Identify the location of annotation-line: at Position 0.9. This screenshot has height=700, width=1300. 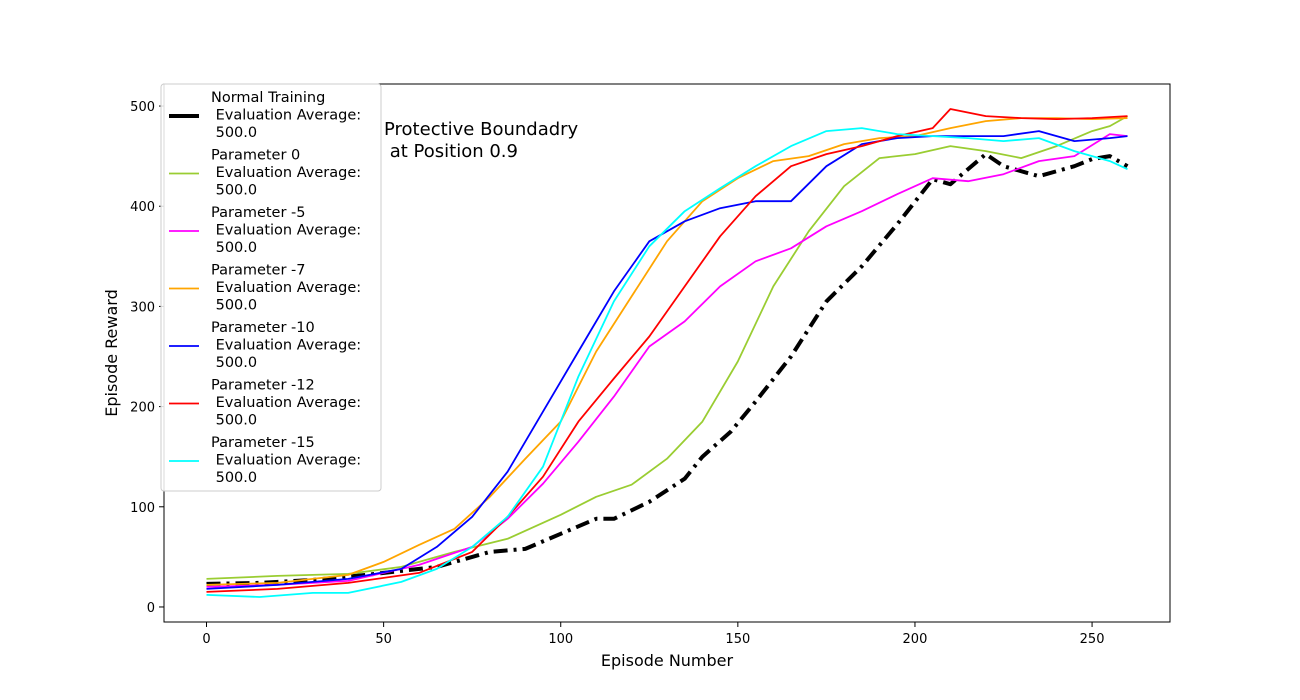
(451, 151).